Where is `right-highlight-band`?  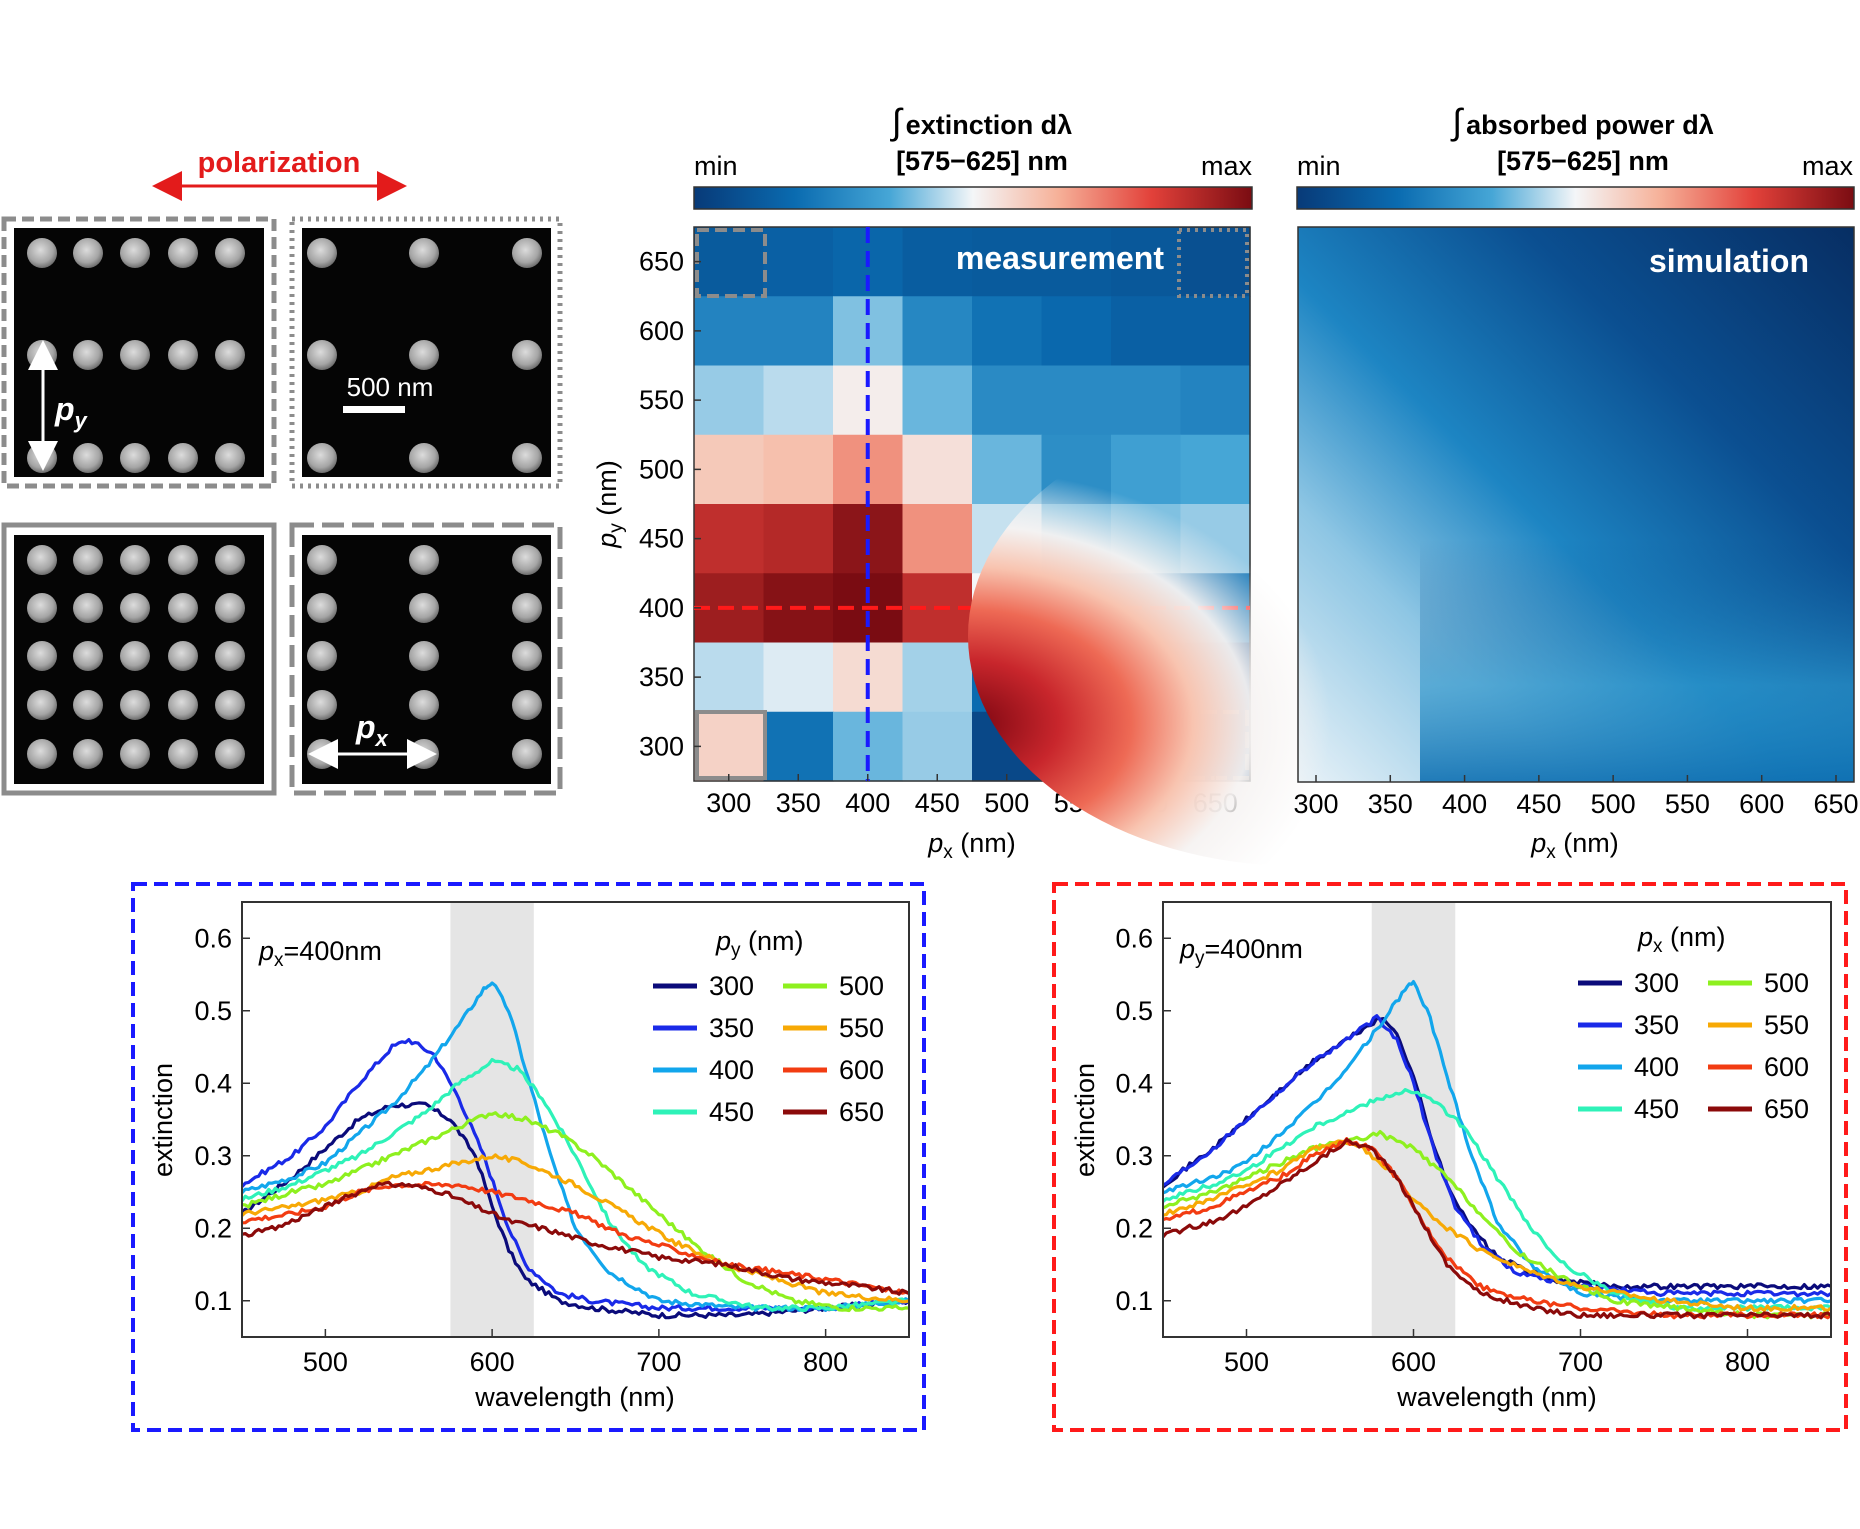 right-highlight-band is located at coordinates (1413, 1119).